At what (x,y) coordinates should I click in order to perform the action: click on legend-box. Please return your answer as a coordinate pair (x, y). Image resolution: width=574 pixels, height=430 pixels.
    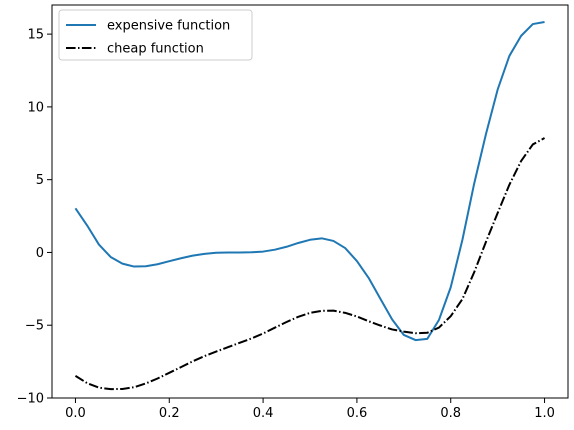
    Looking at the image, I should click on (155, 35).